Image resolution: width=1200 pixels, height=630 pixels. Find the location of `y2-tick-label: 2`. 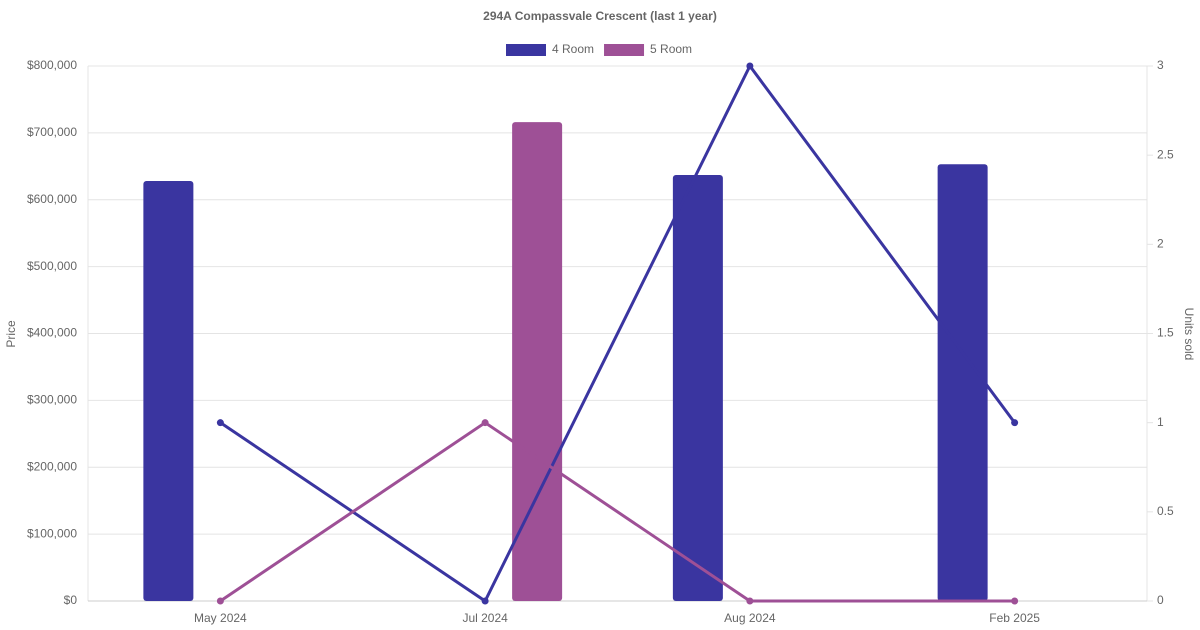

y2-tick-label: 2 is located at coordinates (1160, 244).